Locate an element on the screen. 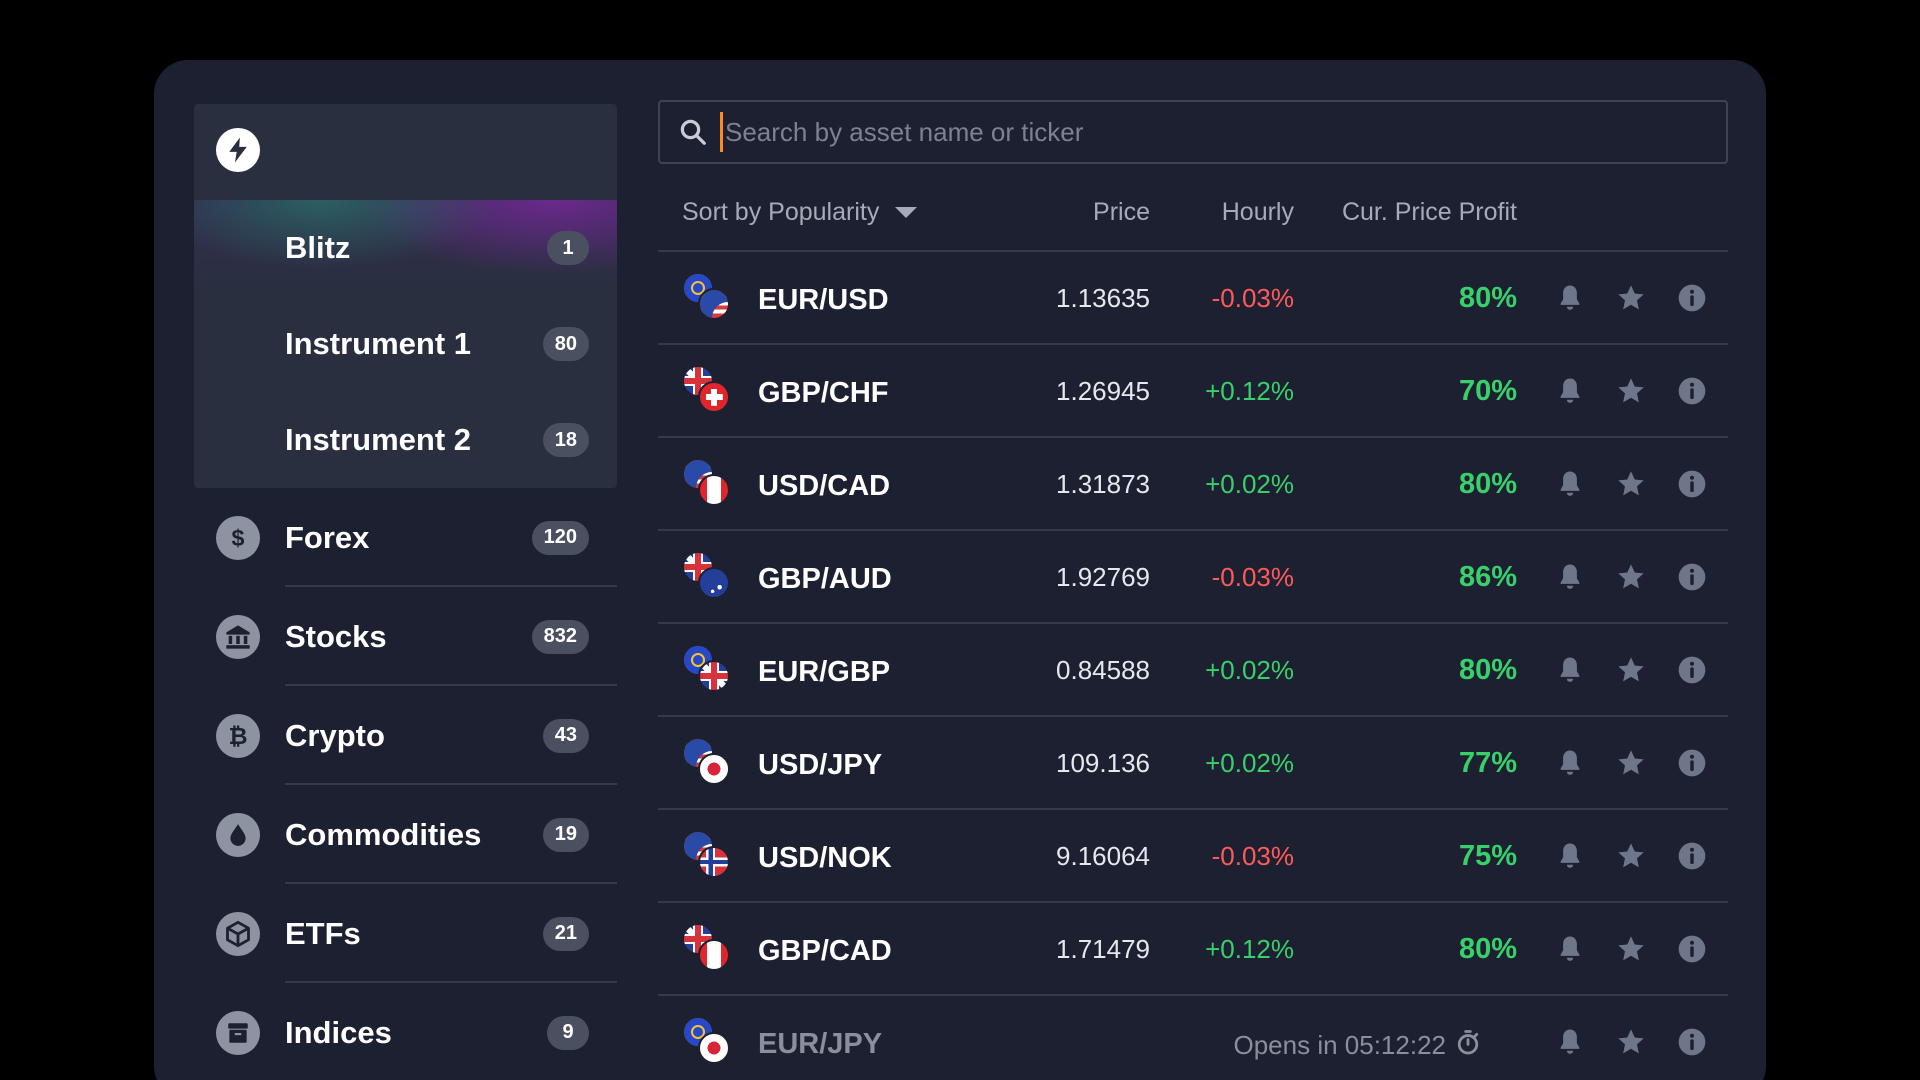 The width and height of the screenshot is (1920, 1080). asset-price: 1.26945 is located at coordinates (1103, 391).